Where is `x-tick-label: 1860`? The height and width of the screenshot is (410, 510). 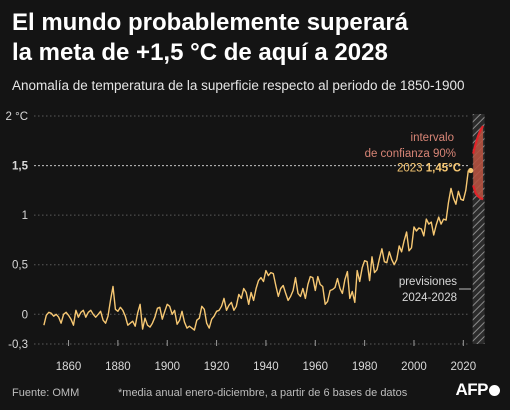
x-tick-label: 1860 is located at coordinates (69, 367).